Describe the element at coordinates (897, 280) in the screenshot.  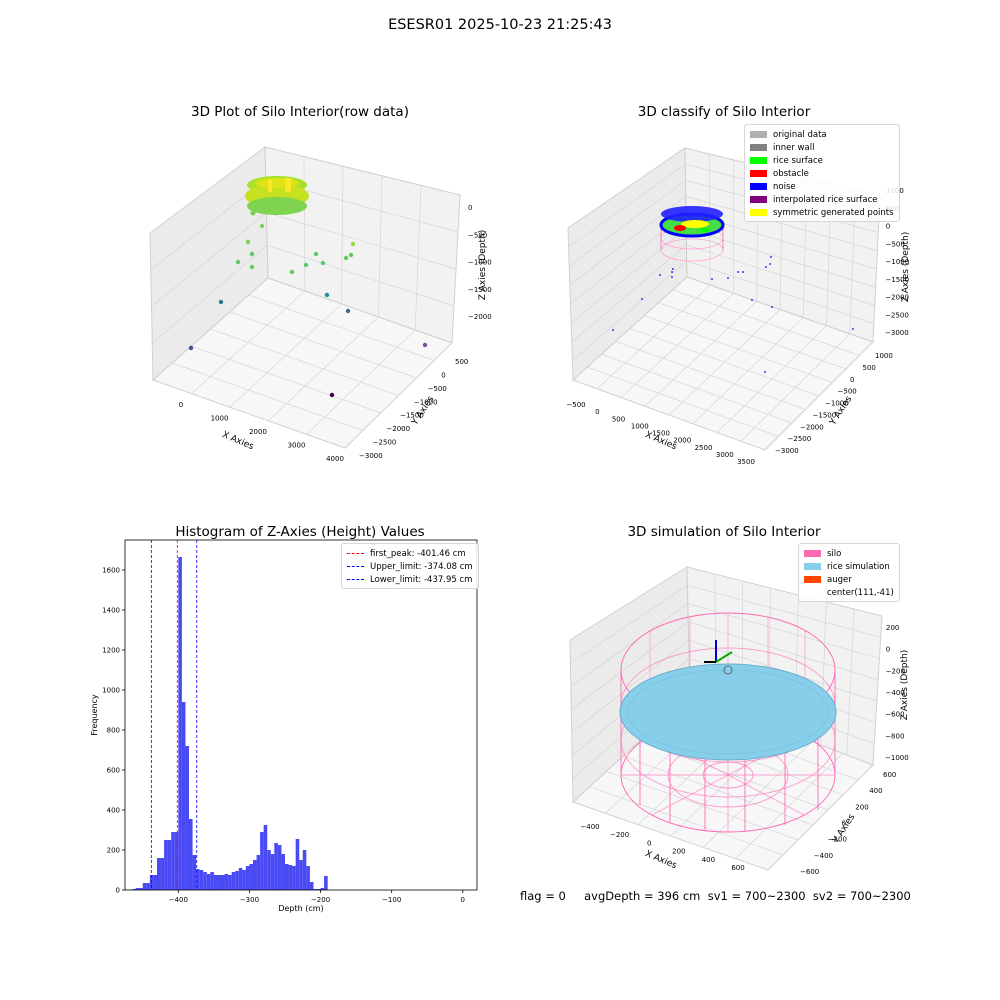
I see `panel2-z-tick-label: −1500` at that location.